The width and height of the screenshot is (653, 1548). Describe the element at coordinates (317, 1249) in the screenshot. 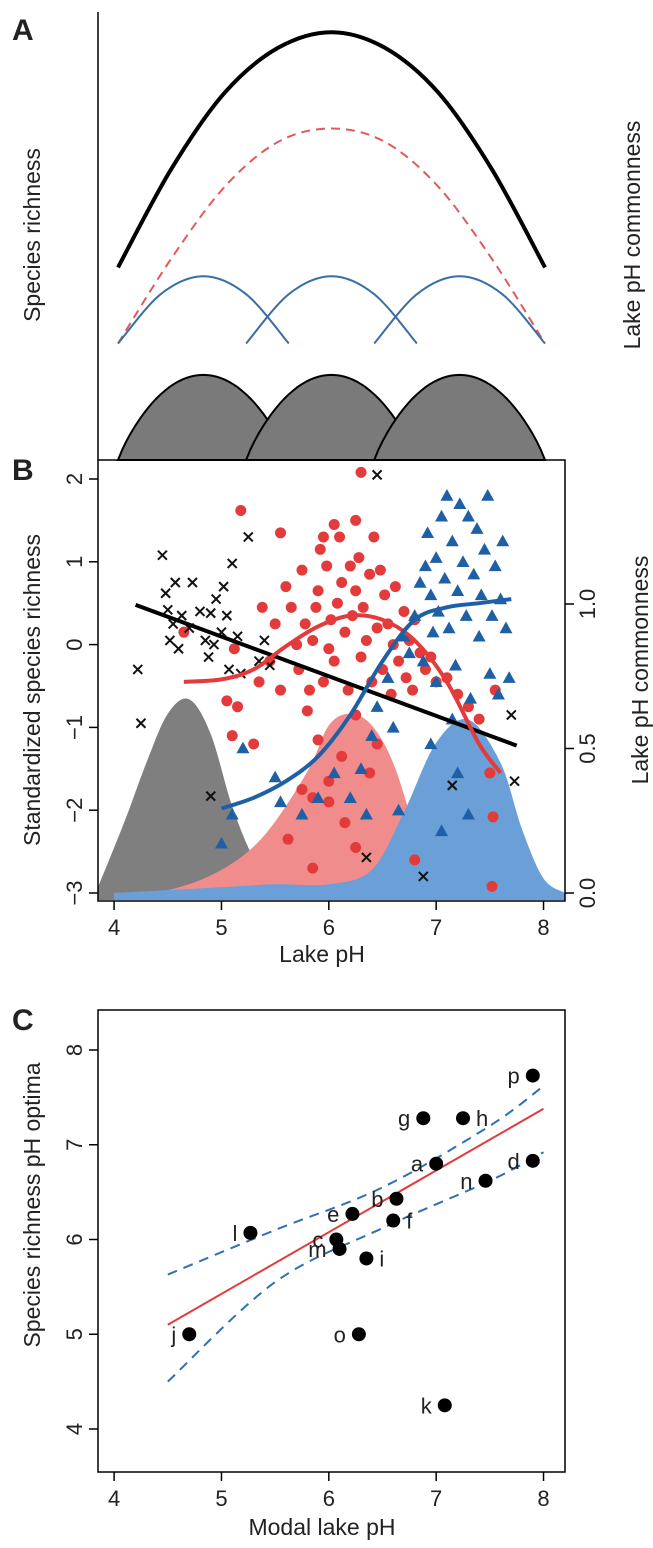

I see `panel-c-point-label-m: m` at that location.